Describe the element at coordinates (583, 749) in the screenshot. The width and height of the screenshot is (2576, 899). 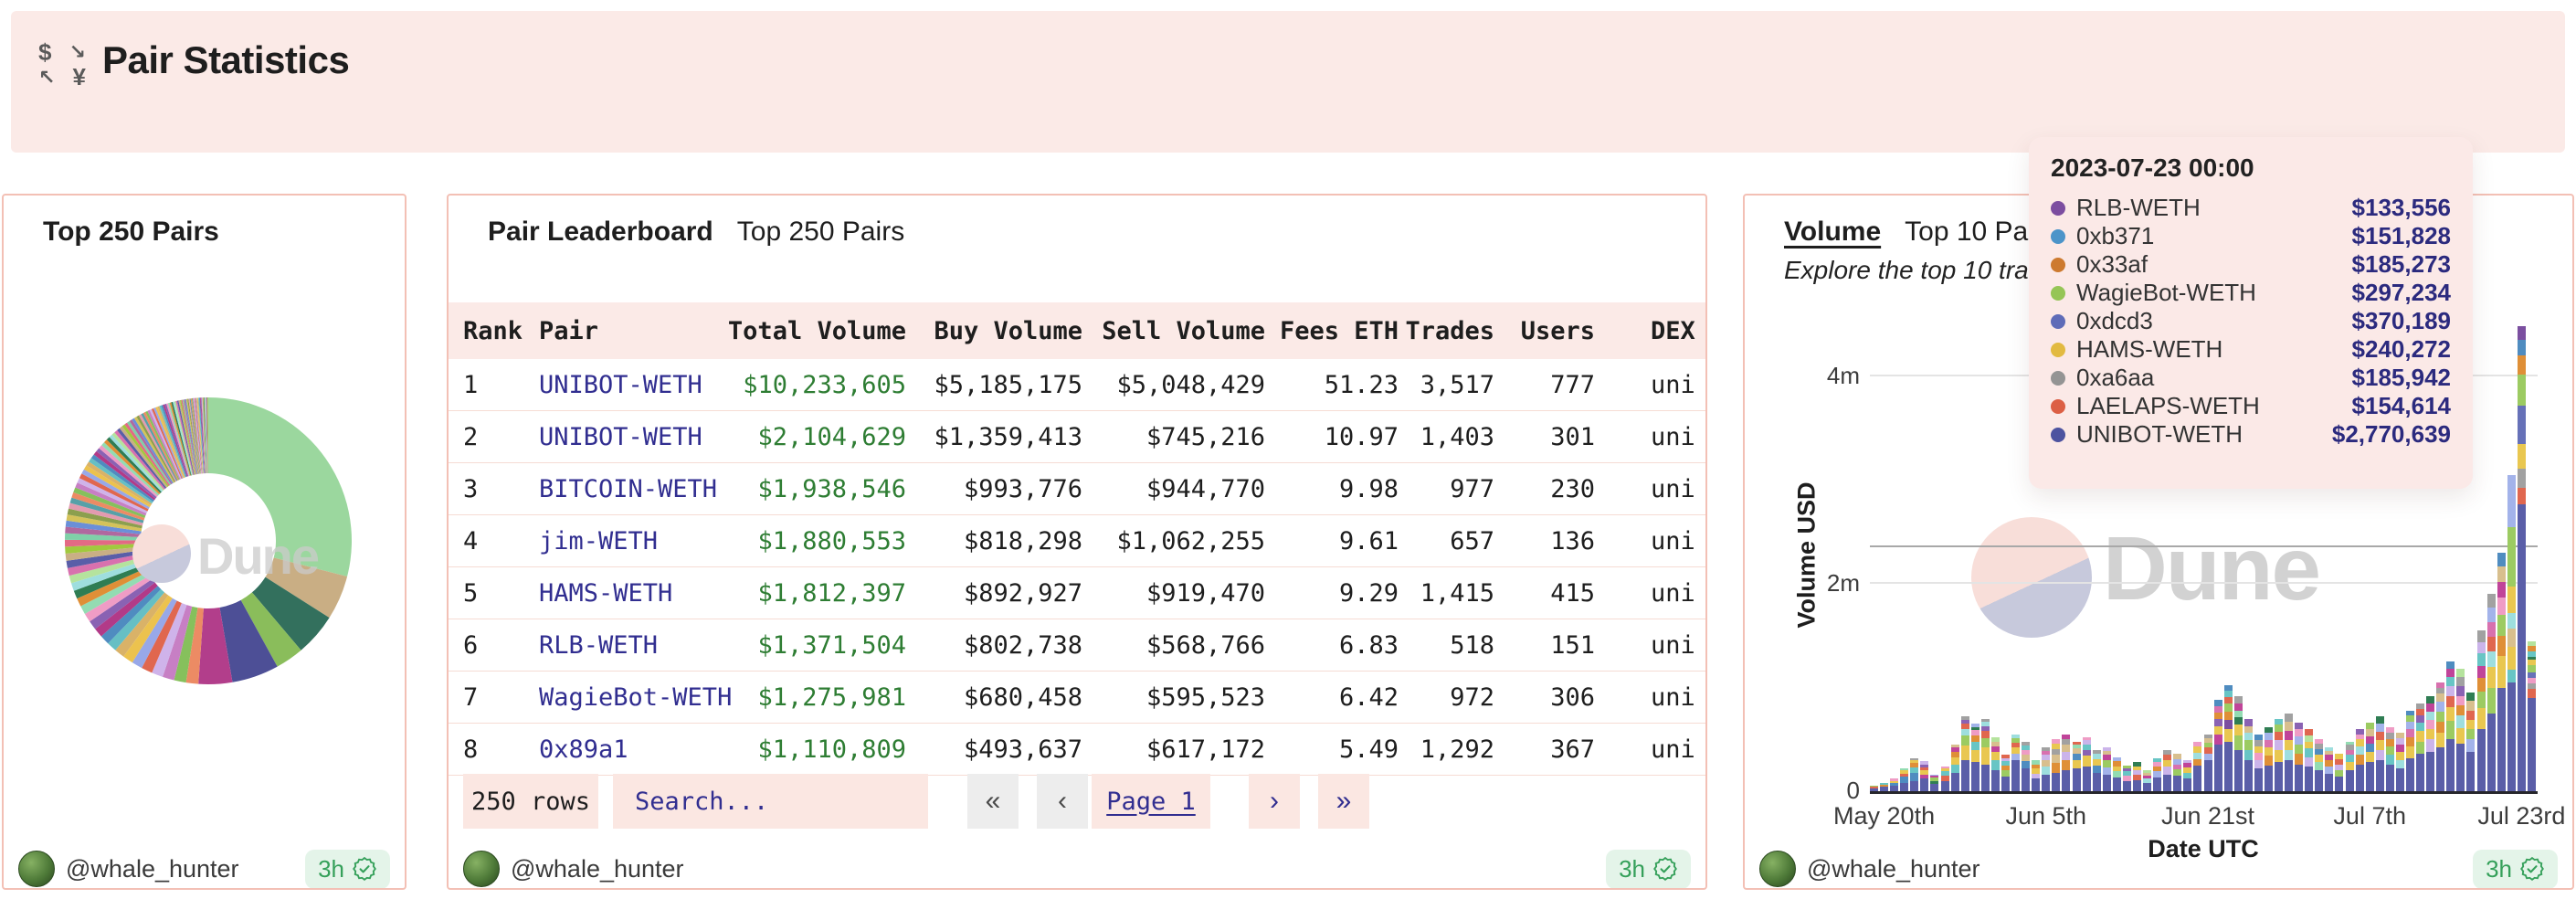
I see `pair-link: 0x89a1` at that location.